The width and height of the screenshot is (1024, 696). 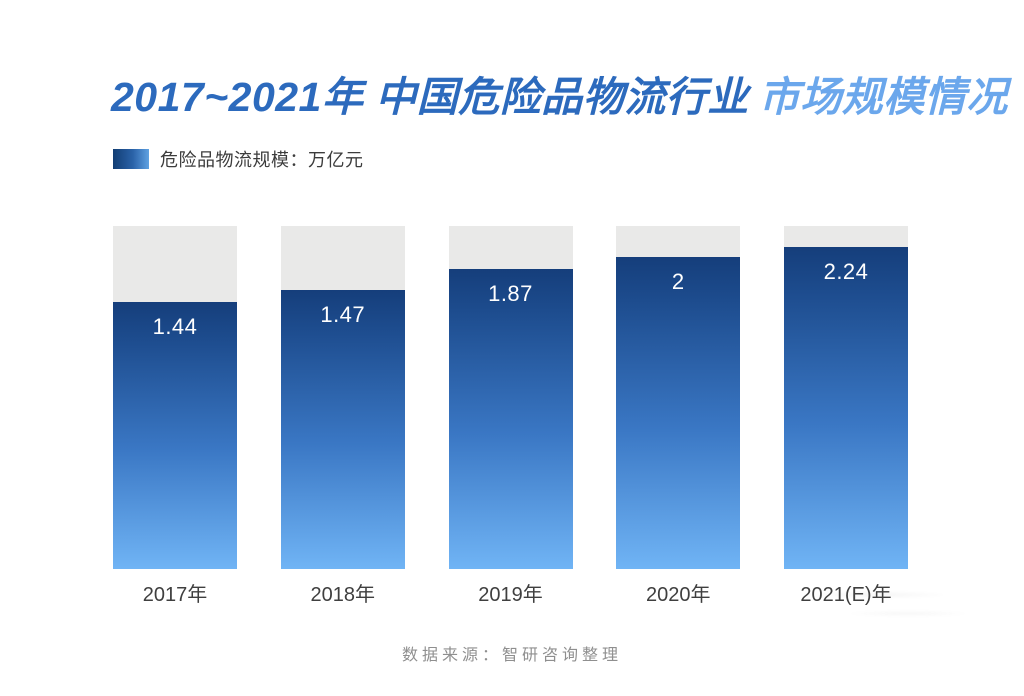 What do you see at coordinates (131, 159) in the screenshot?
I see `legend-swatch-icon` at bounding box center [131, 159].